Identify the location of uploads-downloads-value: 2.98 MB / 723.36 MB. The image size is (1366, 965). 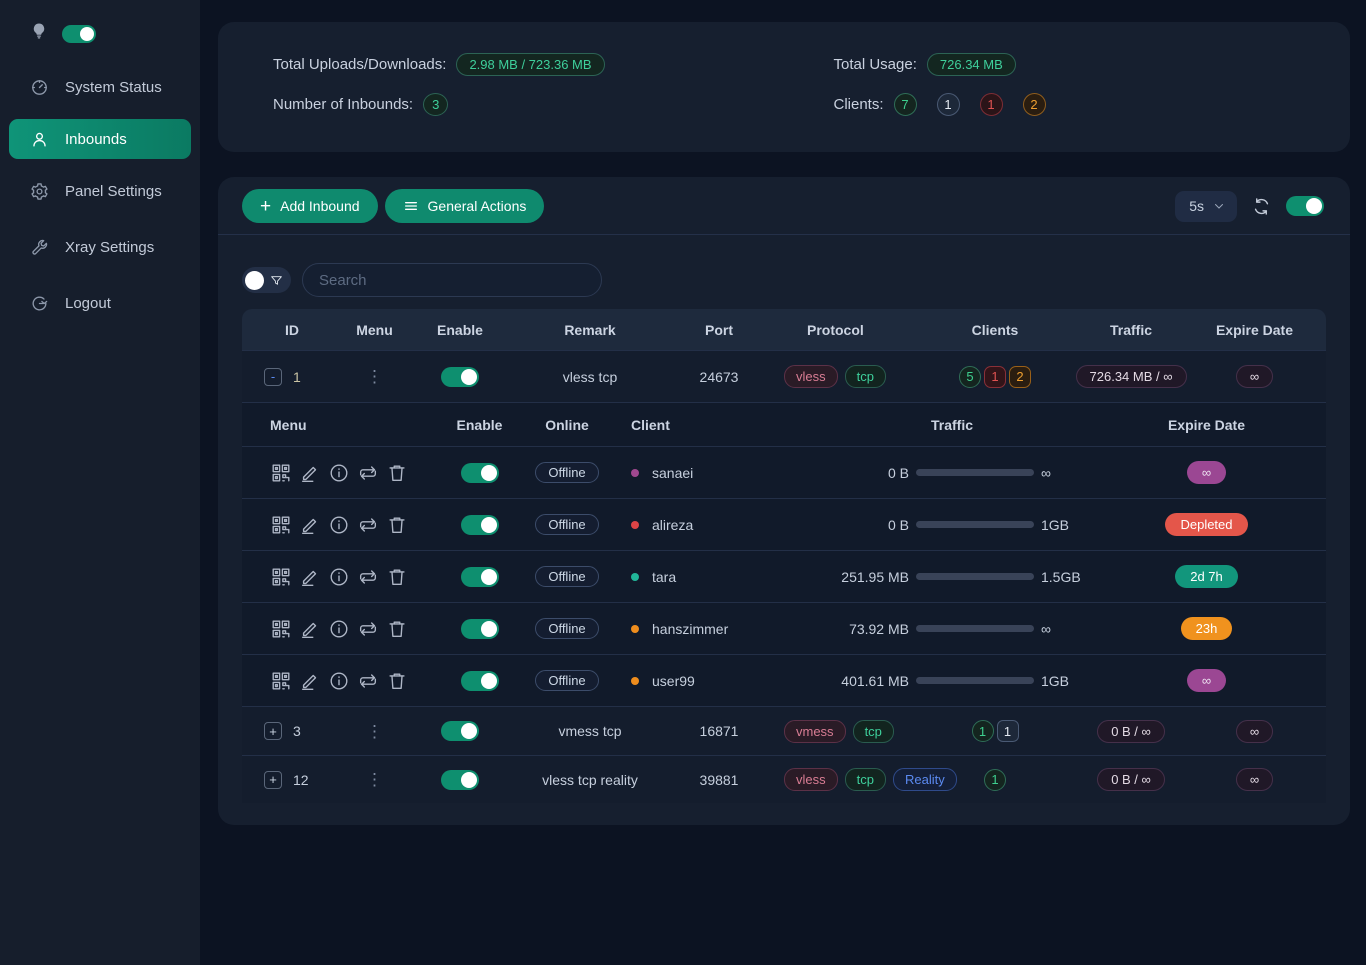
(530, 64).